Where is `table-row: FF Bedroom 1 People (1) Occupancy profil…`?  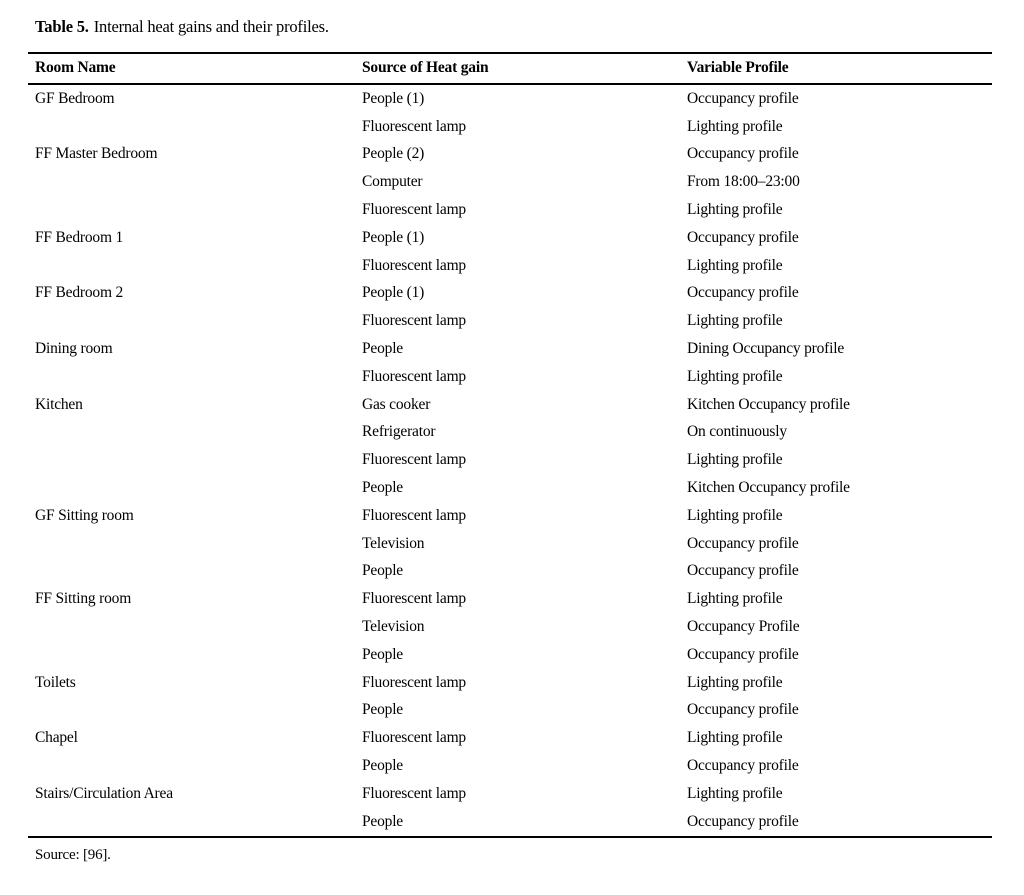
table-row: FF Bedroom 1 People (1) Occupancy profil… is located at coordinates (510, 238).